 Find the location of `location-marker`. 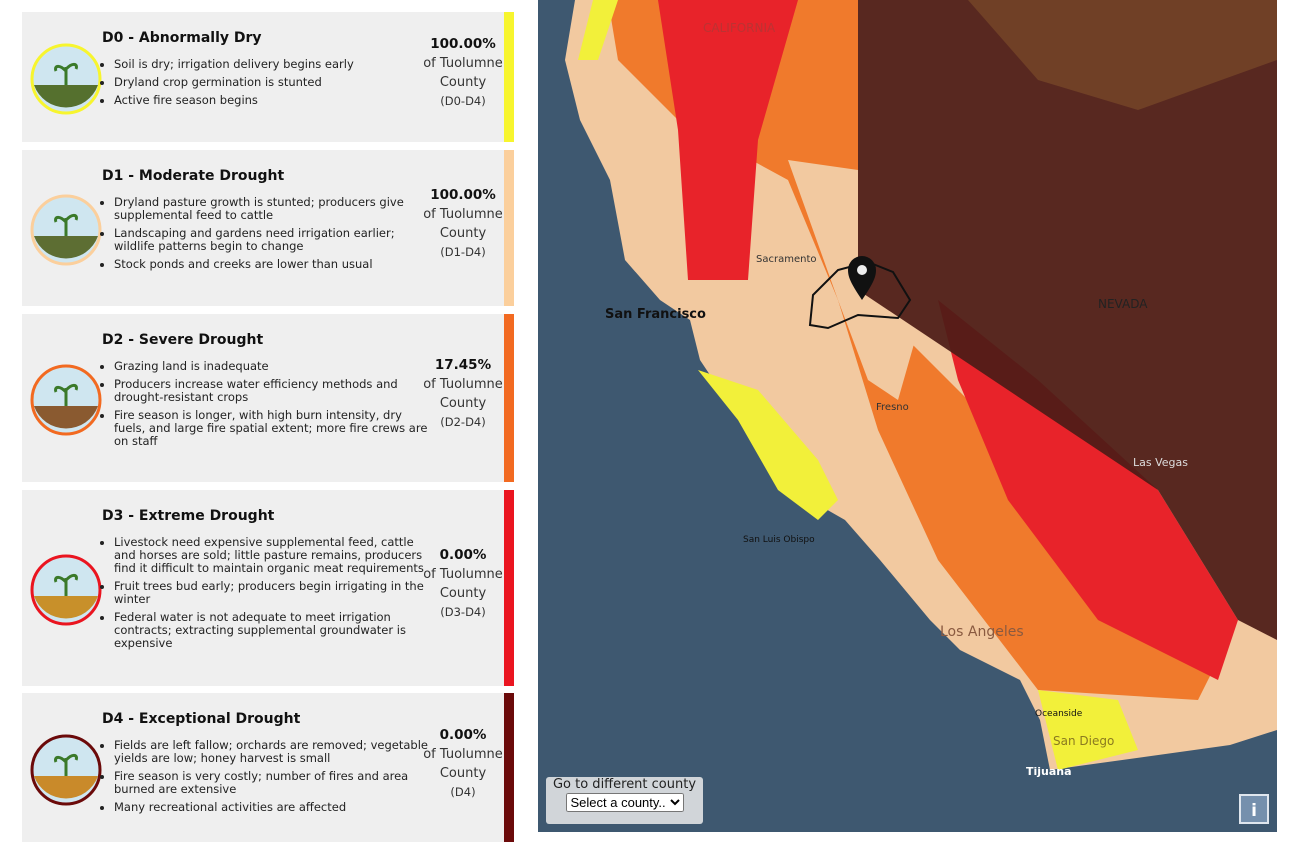

location-marker is located at coordinates (862, 278).